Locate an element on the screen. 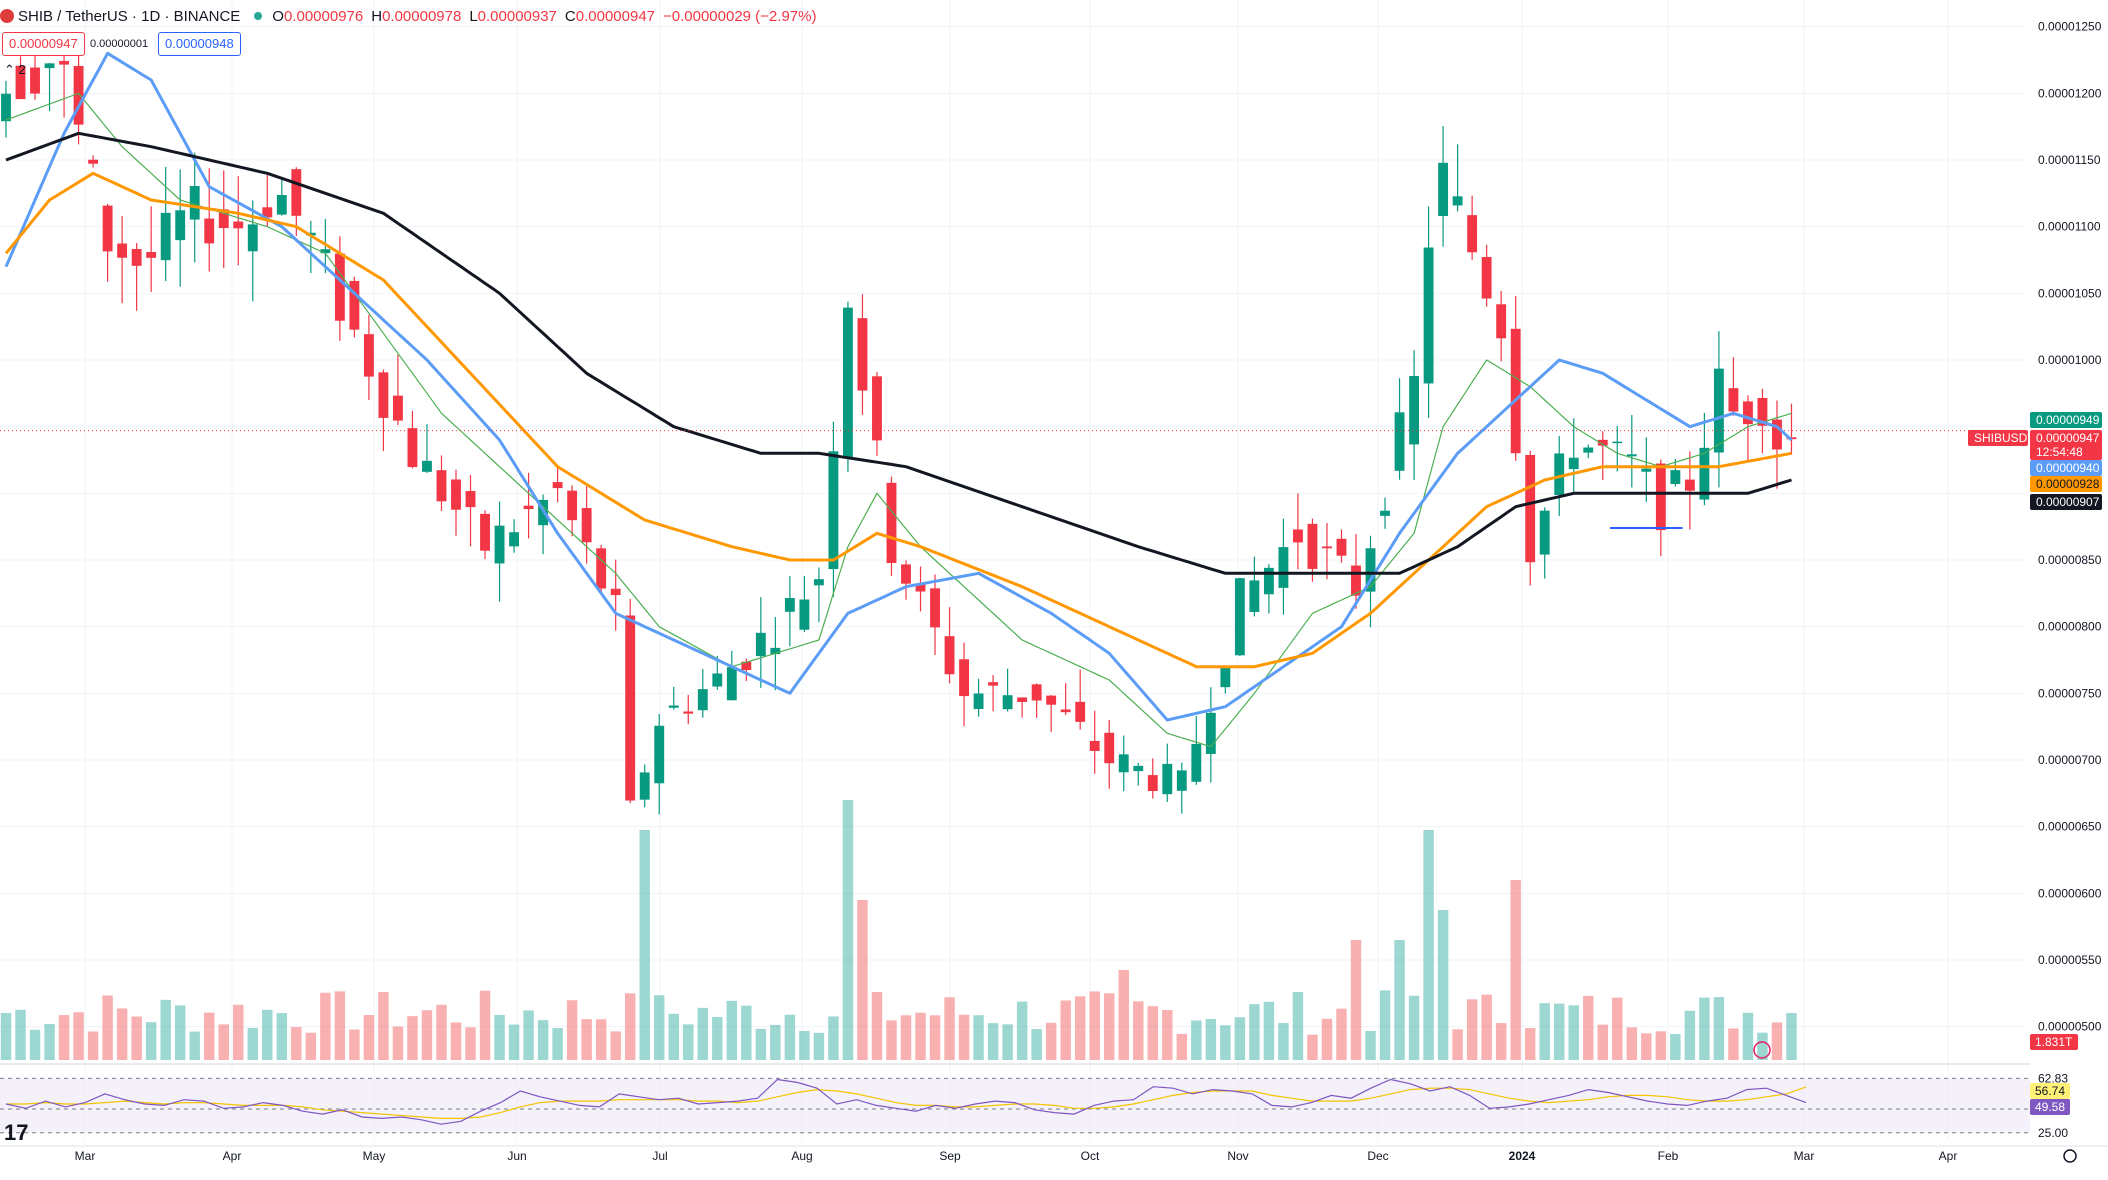 This screenshot has height=1180, width=2108. market-open-icon is located at coordinates (258, 16).